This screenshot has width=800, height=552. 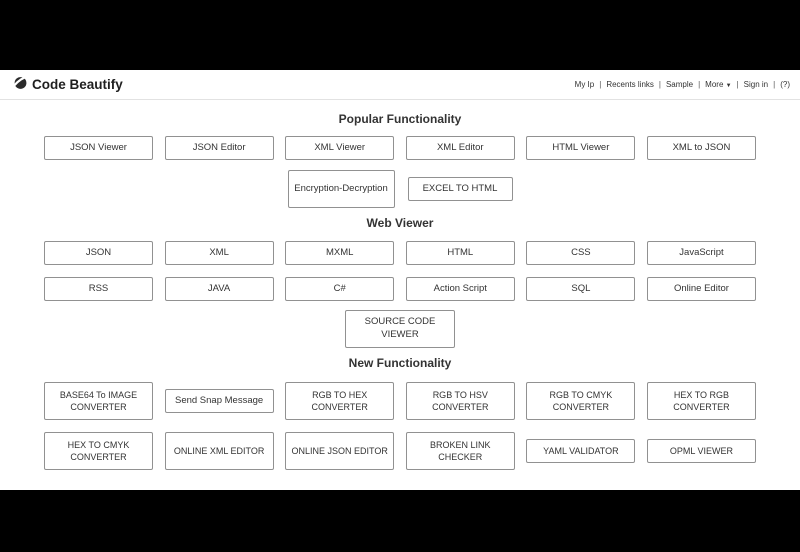 I want to click on btn-csharp: C#, so click(x=340, y=289).